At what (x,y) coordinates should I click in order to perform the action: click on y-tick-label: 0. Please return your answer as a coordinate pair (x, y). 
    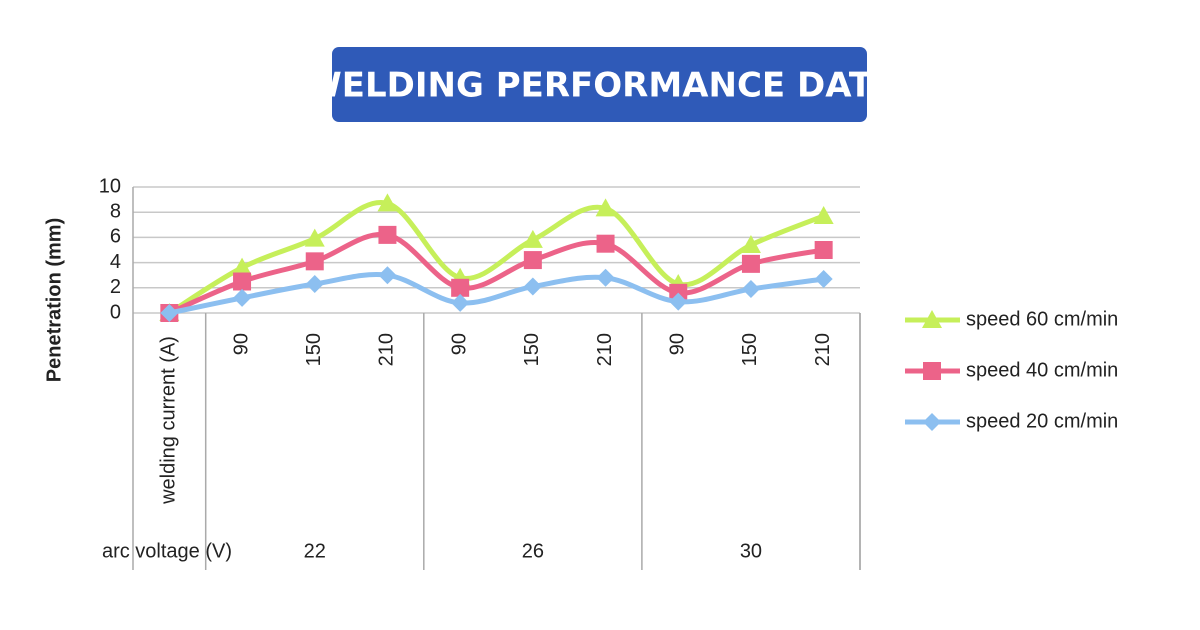
    Looking at the image, I should click on (115, 312).